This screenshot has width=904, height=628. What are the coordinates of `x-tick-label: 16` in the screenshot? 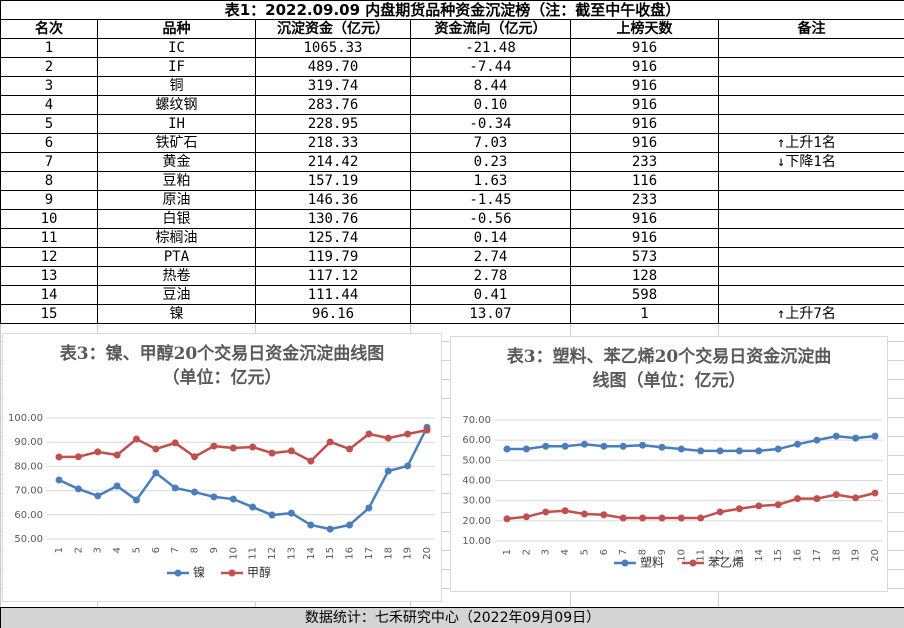 It's located at (350, 553).